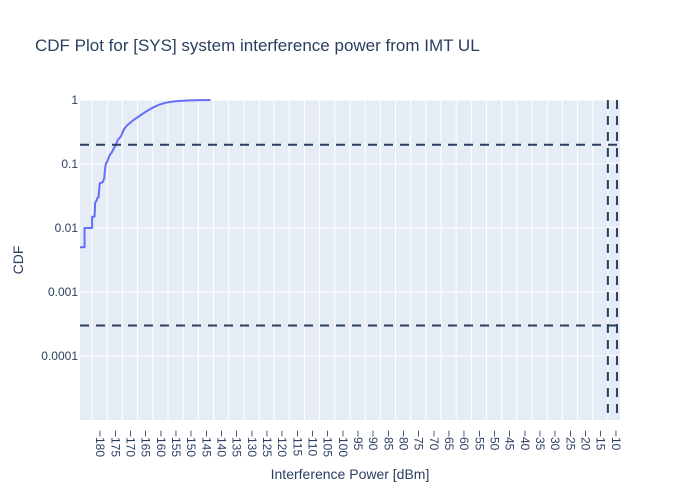  I want to click on y-tick-labels: 1 0.1 0.01 0.001 0.0001, so click(59, 228).